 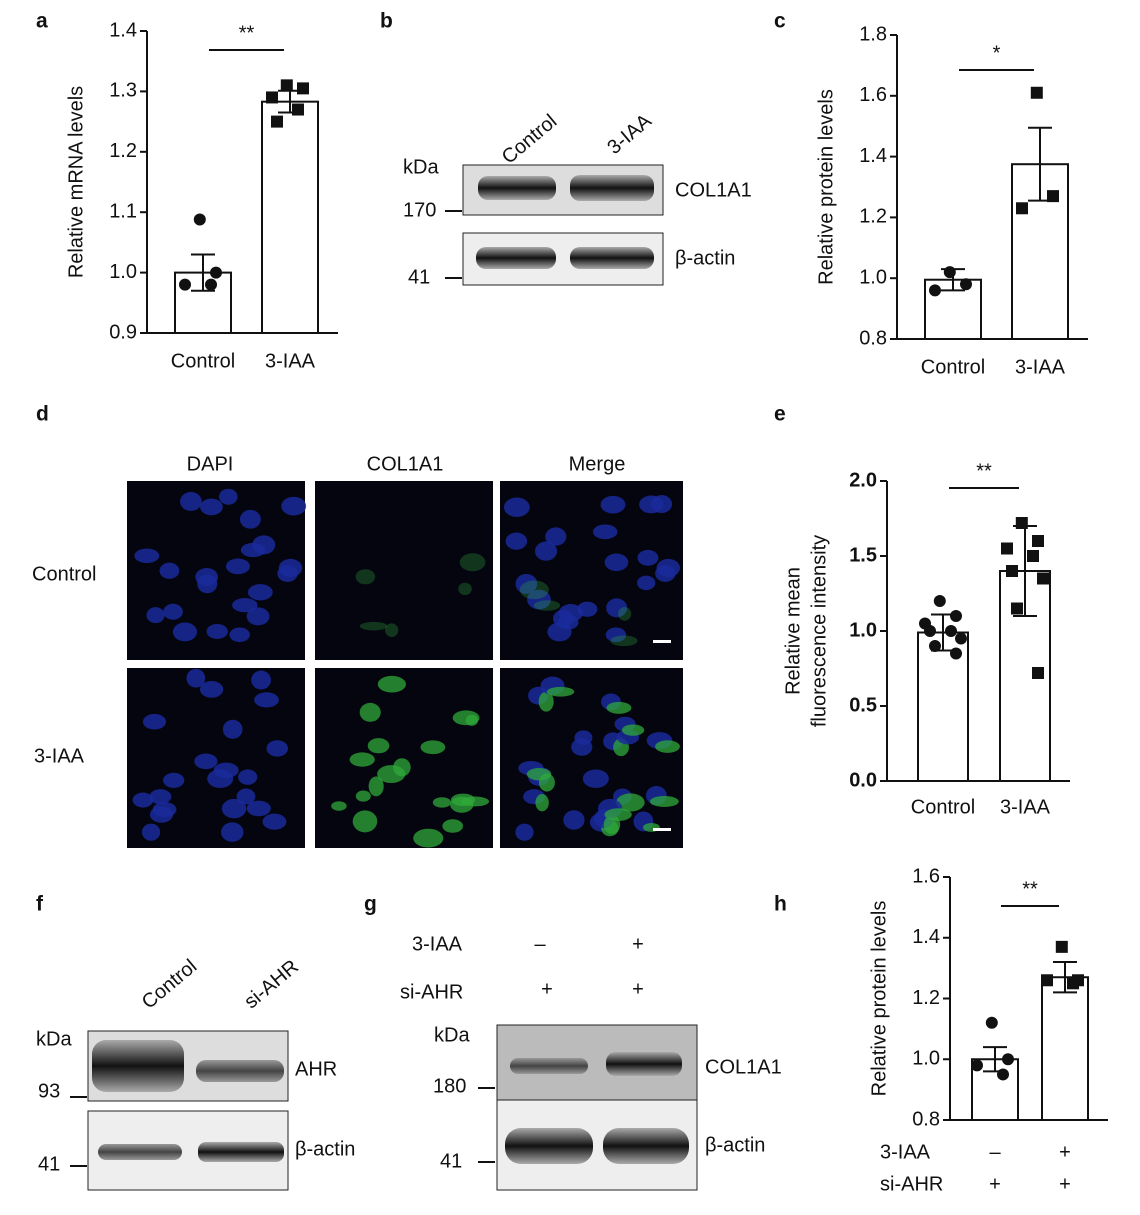 I want to click on y-tick-label: 1.5, so click(x=863, y=555).